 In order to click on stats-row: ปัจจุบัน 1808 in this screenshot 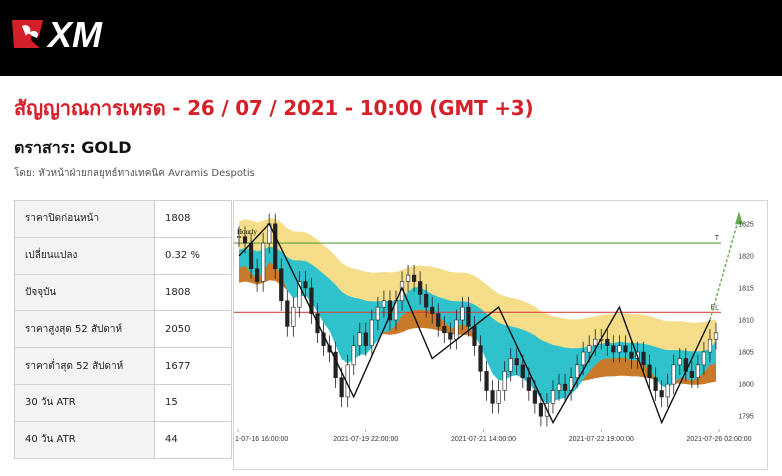, I will do `click(123, 292)`.